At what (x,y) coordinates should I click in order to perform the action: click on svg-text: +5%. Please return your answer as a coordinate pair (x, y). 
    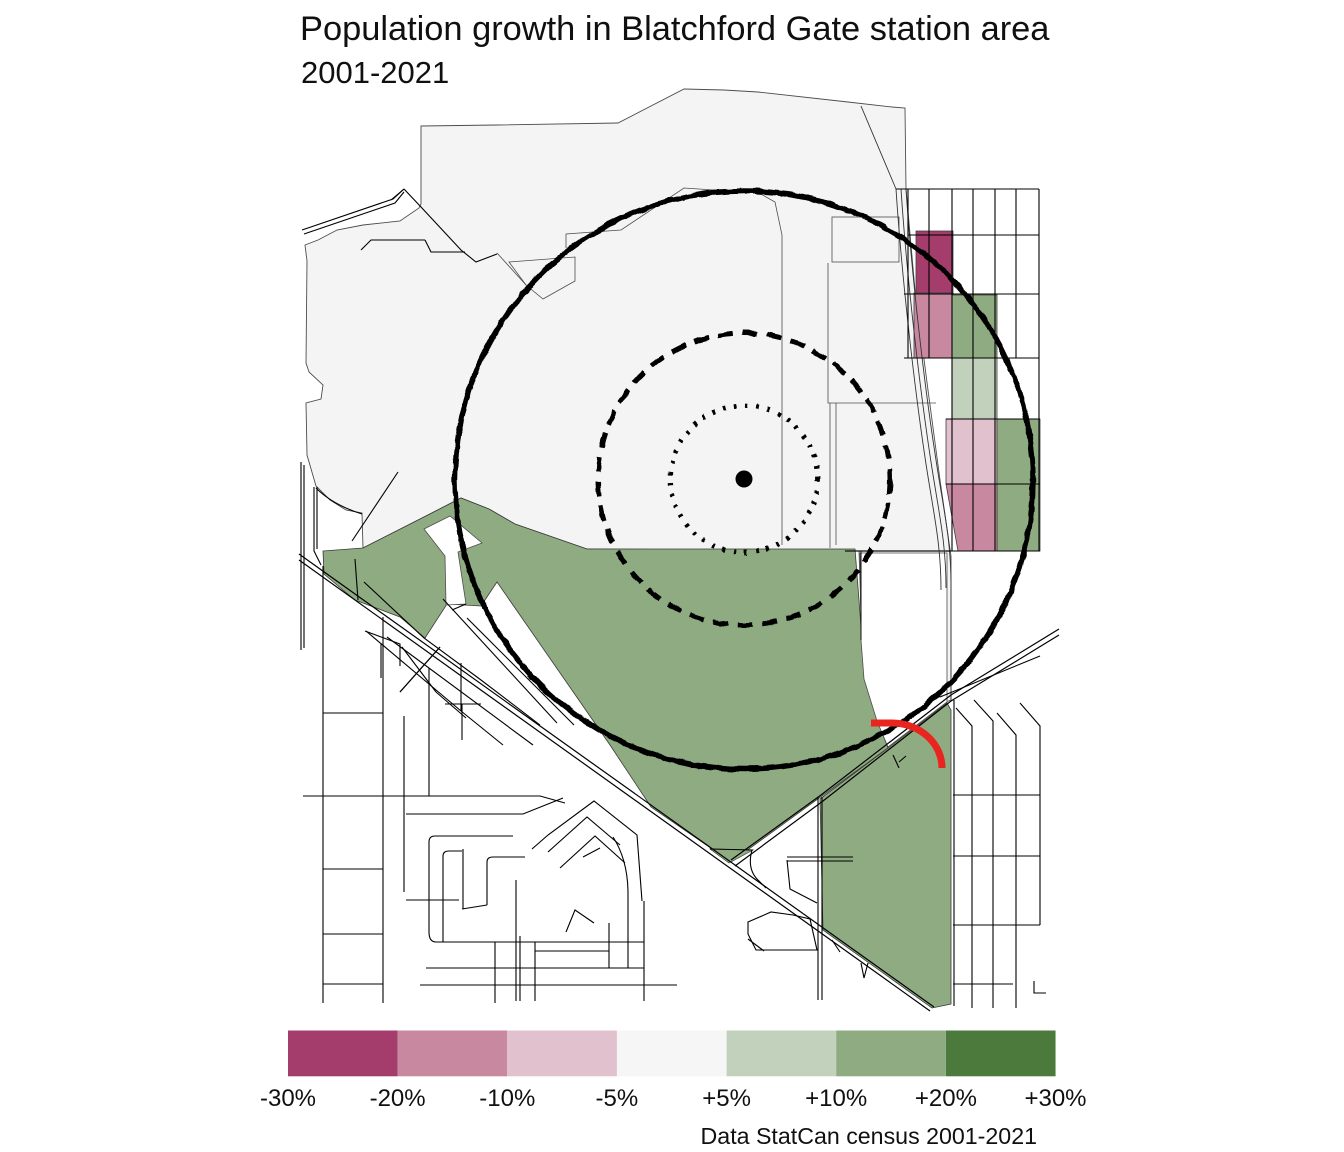
    Looking at the image, I should click on (726, 1098).